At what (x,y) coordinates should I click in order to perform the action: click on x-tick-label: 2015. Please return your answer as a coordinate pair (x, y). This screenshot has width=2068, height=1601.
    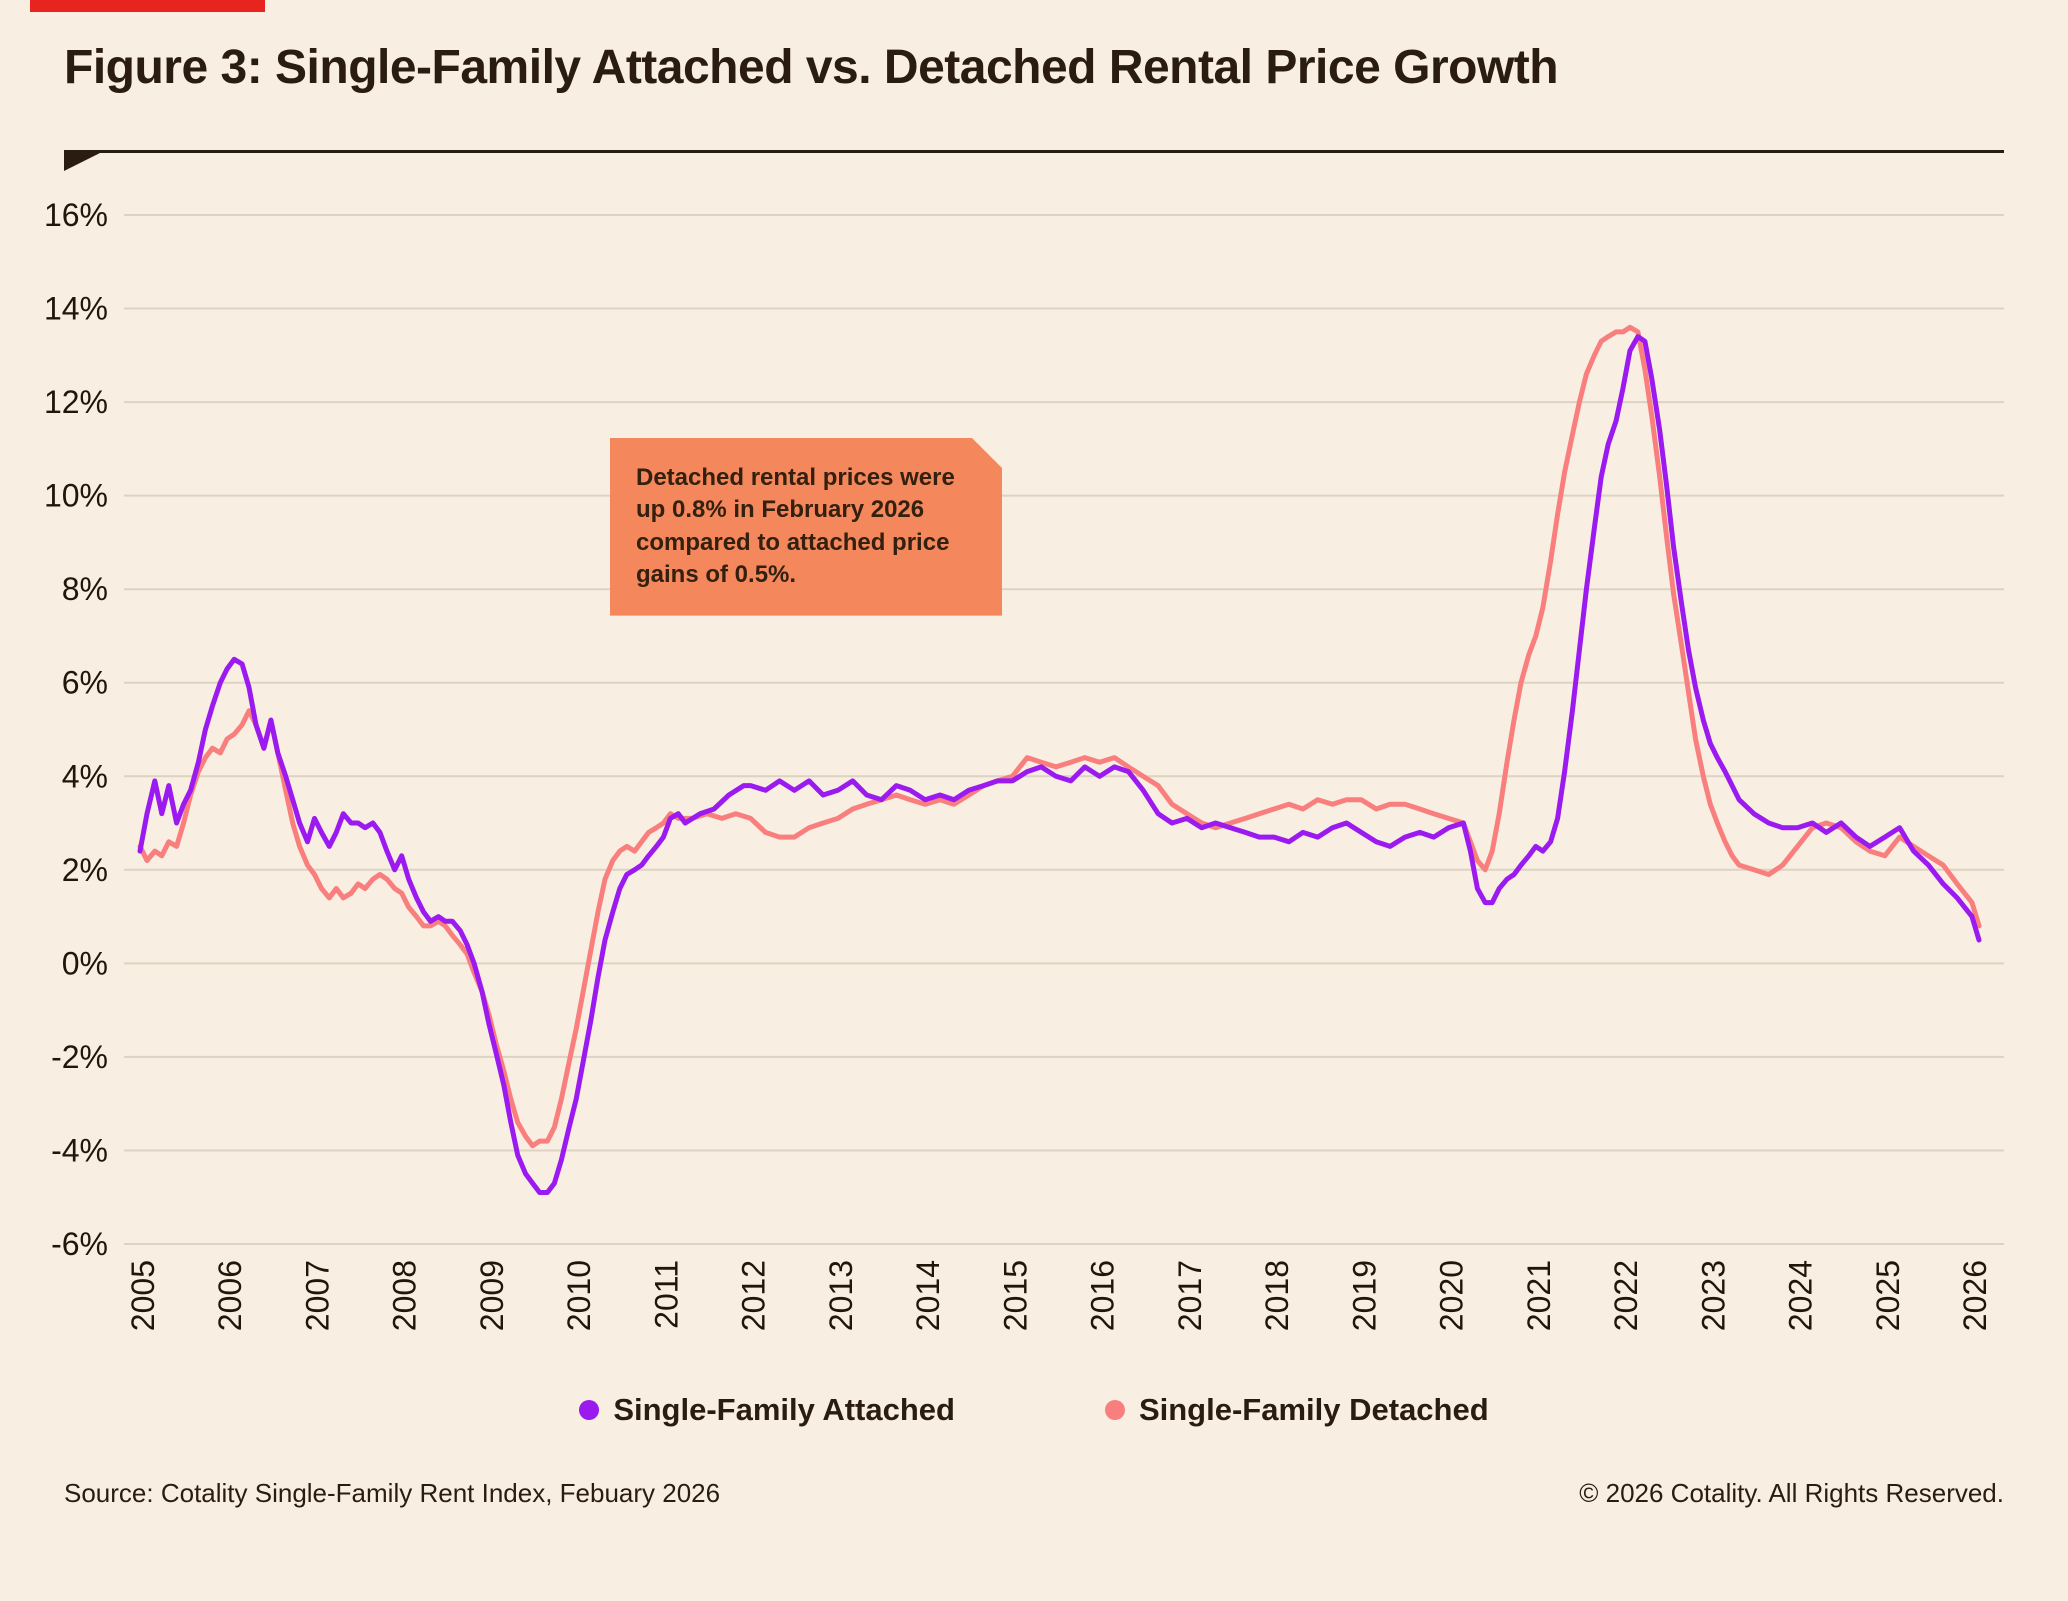
    Looking at the image, I should click on (1015, 1295).